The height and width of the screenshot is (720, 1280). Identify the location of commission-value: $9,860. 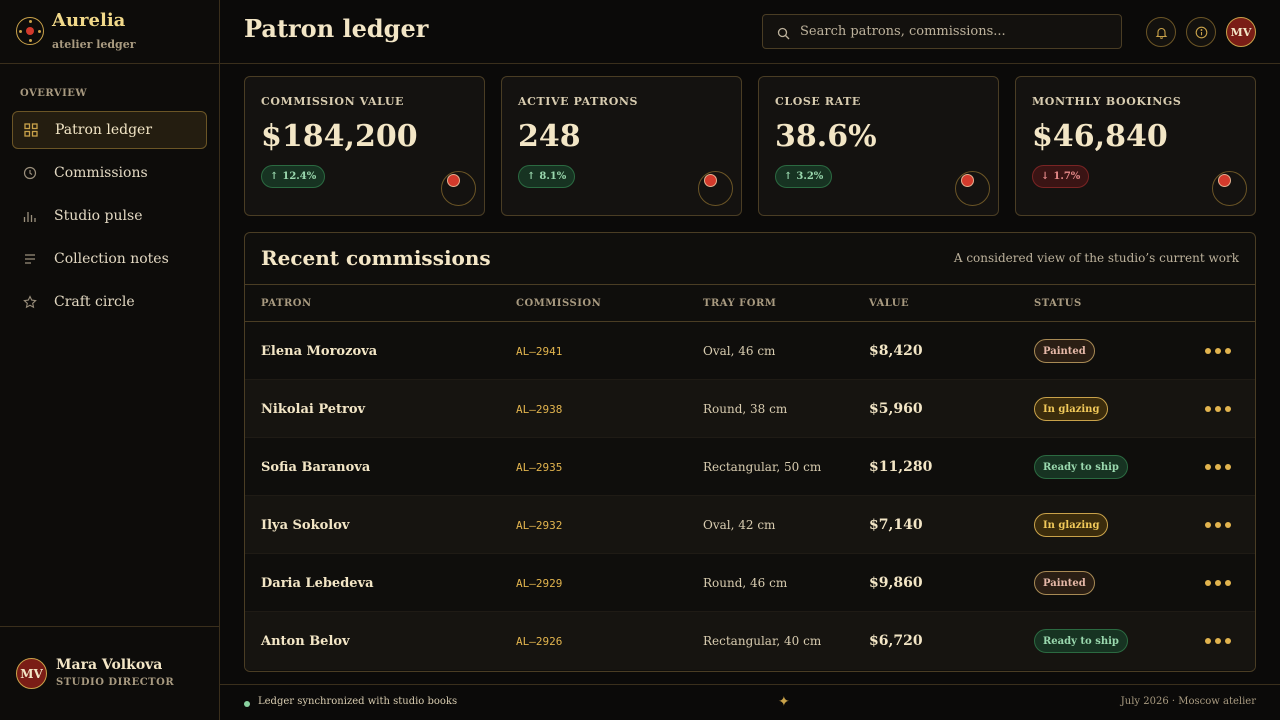
(896, 583).